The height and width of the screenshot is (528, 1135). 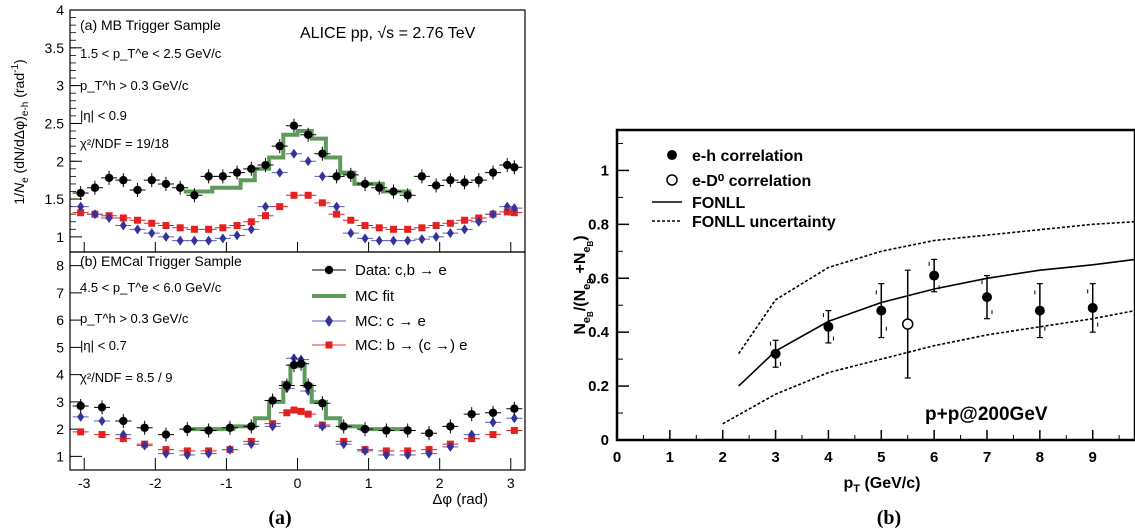 I want to click on bottom-y-tick-label: 7, so click(x=60, y=293).